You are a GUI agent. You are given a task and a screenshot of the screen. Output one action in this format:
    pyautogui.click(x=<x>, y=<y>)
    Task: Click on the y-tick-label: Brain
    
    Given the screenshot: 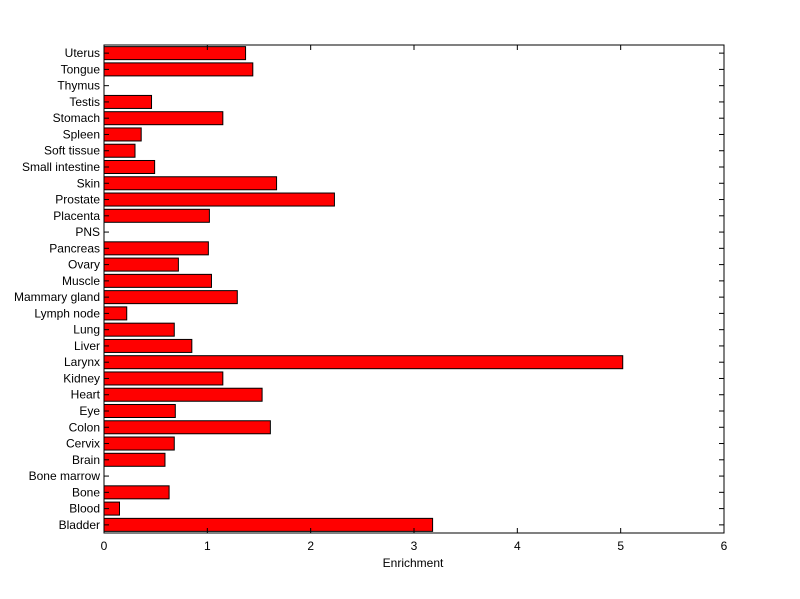 What is the action you would take?
    pyautogui.click(x=86, y=460)
    